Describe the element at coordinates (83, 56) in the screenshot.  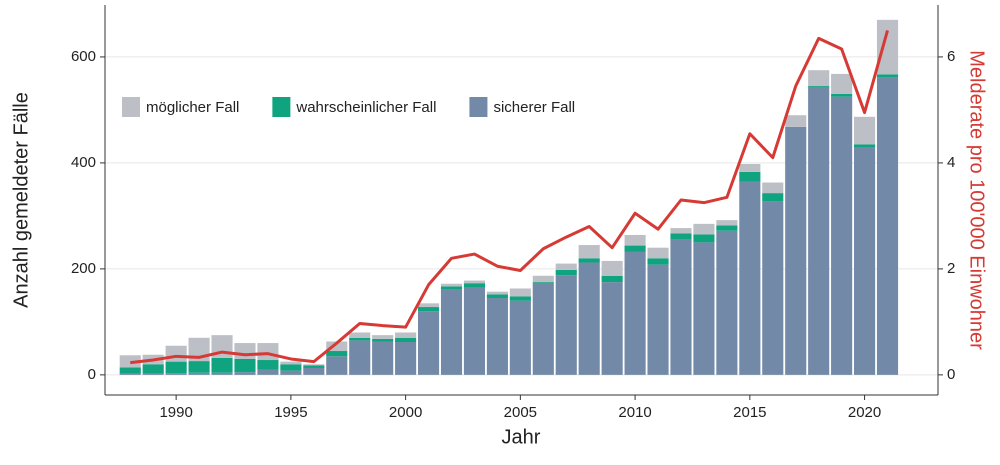
I see `y-tick-label: 600` at that location.